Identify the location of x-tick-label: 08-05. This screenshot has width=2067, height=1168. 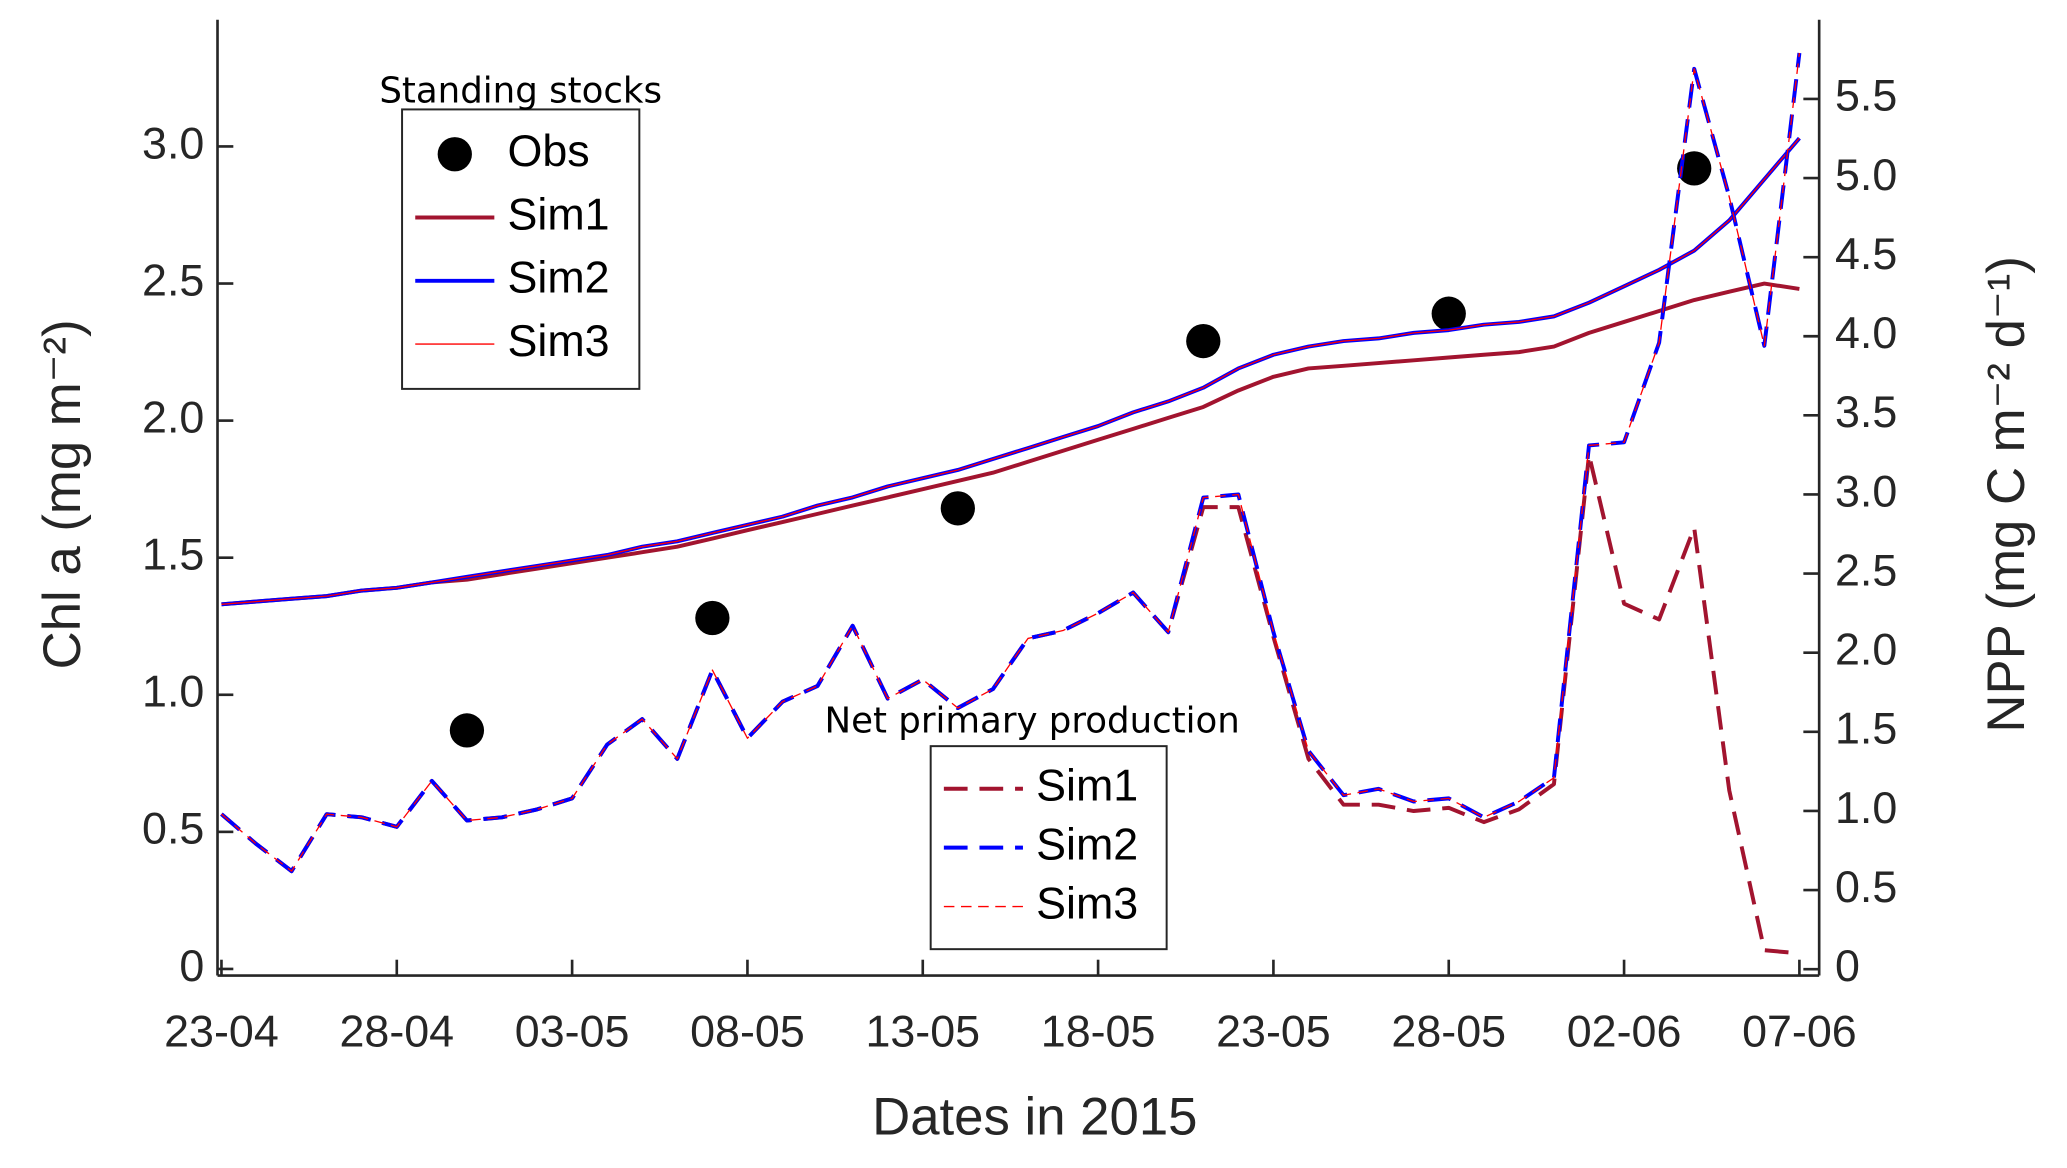
(747, 1032).